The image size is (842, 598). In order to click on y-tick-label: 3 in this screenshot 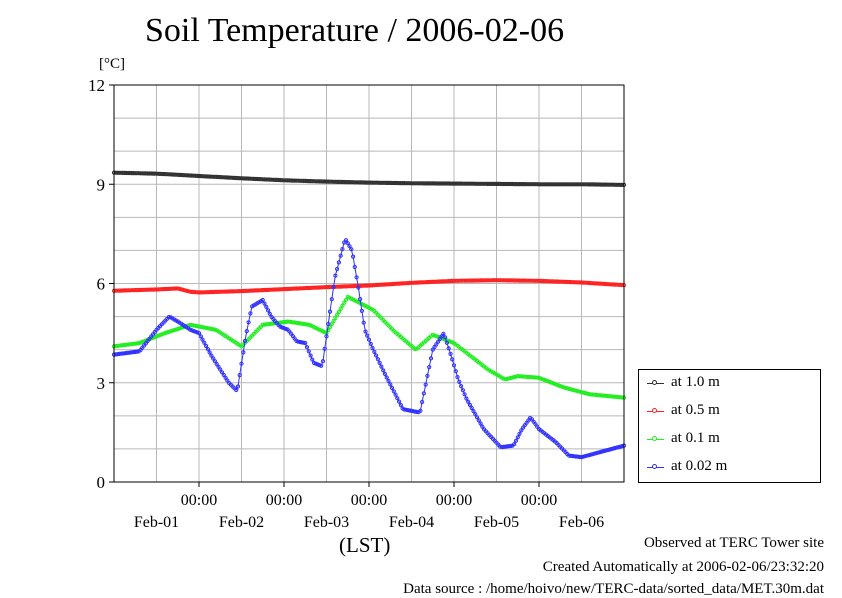, I will do `click(101, 383)`.